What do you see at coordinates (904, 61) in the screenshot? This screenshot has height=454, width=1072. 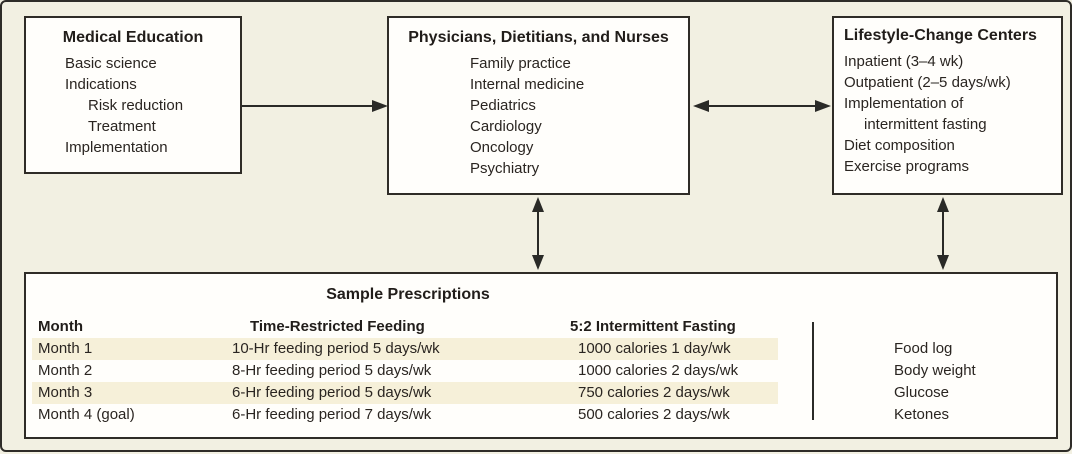 I see `centers-item-inpatient: Inpatient (3–4 wk)` at bounding box center [904, 61].